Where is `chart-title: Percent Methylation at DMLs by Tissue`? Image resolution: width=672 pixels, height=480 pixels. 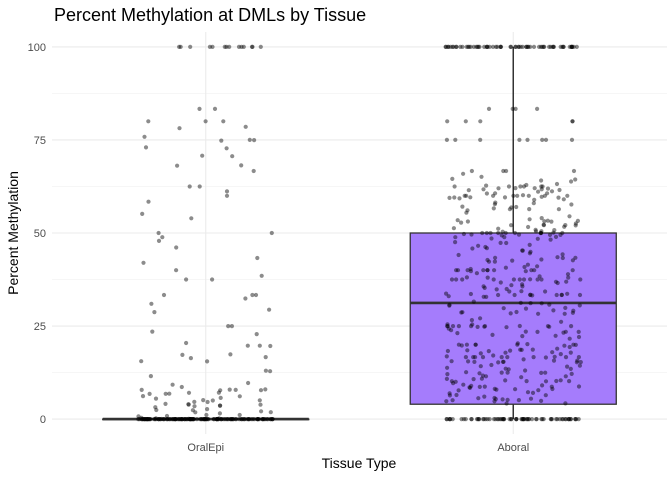 chart-title: Percent Methylation at DMLs by Tissue is located at coordinates (210, 15).